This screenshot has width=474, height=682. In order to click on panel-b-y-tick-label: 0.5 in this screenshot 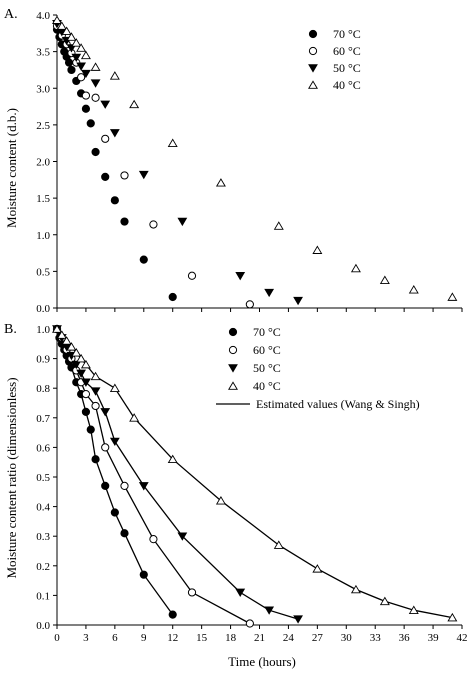, I will do `click(43, 478)`.